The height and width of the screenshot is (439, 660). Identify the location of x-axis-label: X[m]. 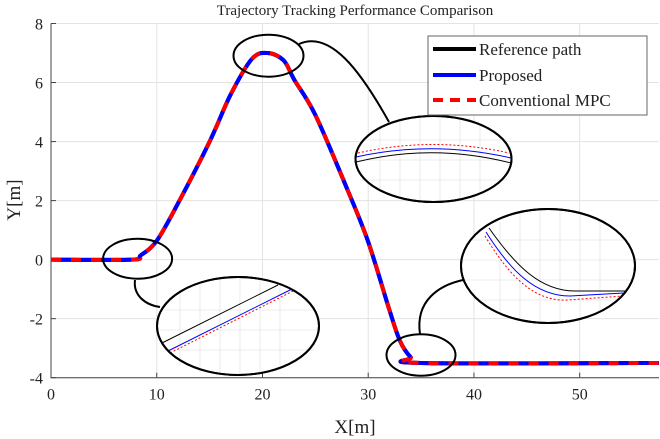
(354, 427).